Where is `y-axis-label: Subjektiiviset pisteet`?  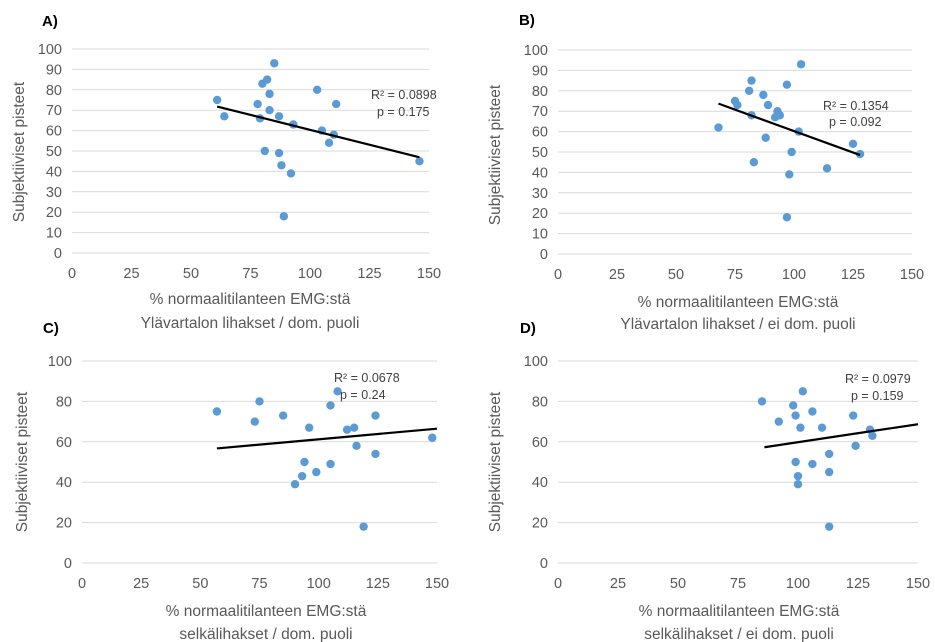 y-axis-label: Subjektiiviset pisteet is located at coordinates (22, 461).